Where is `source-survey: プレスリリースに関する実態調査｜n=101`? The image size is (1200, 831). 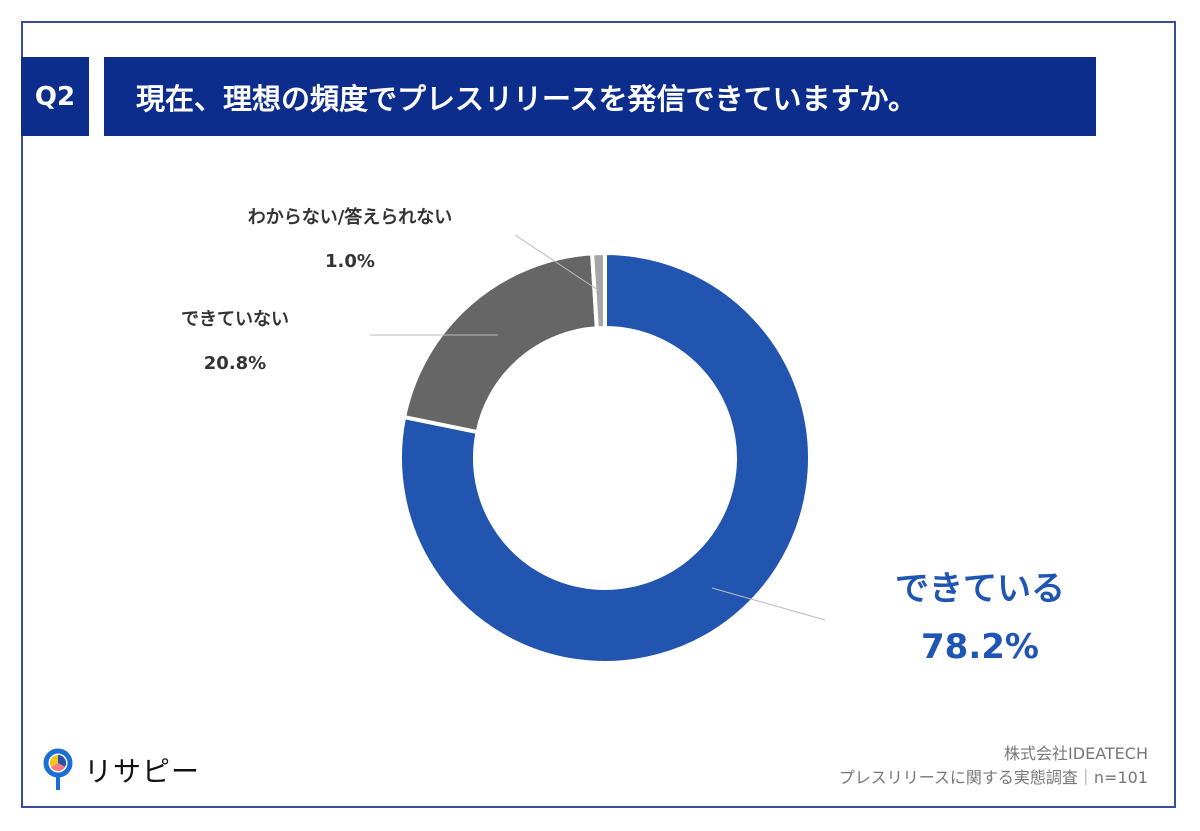 source-survey: プレスリリースに関する実態調査｜n=101 is located at coordinates (993, 777).